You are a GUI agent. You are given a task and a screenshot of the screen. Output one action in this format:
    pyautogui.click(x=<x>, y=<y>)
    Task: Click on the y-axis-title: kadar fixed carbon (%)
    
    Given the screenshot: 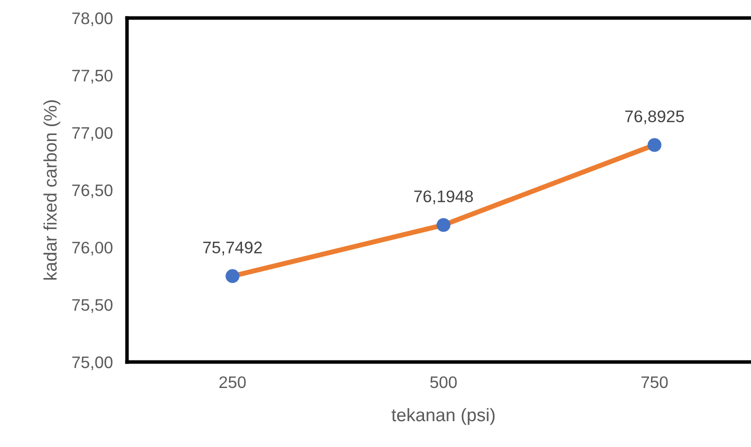 What is the action you would take?
    pyautogui.click(x=51, y=190)
    